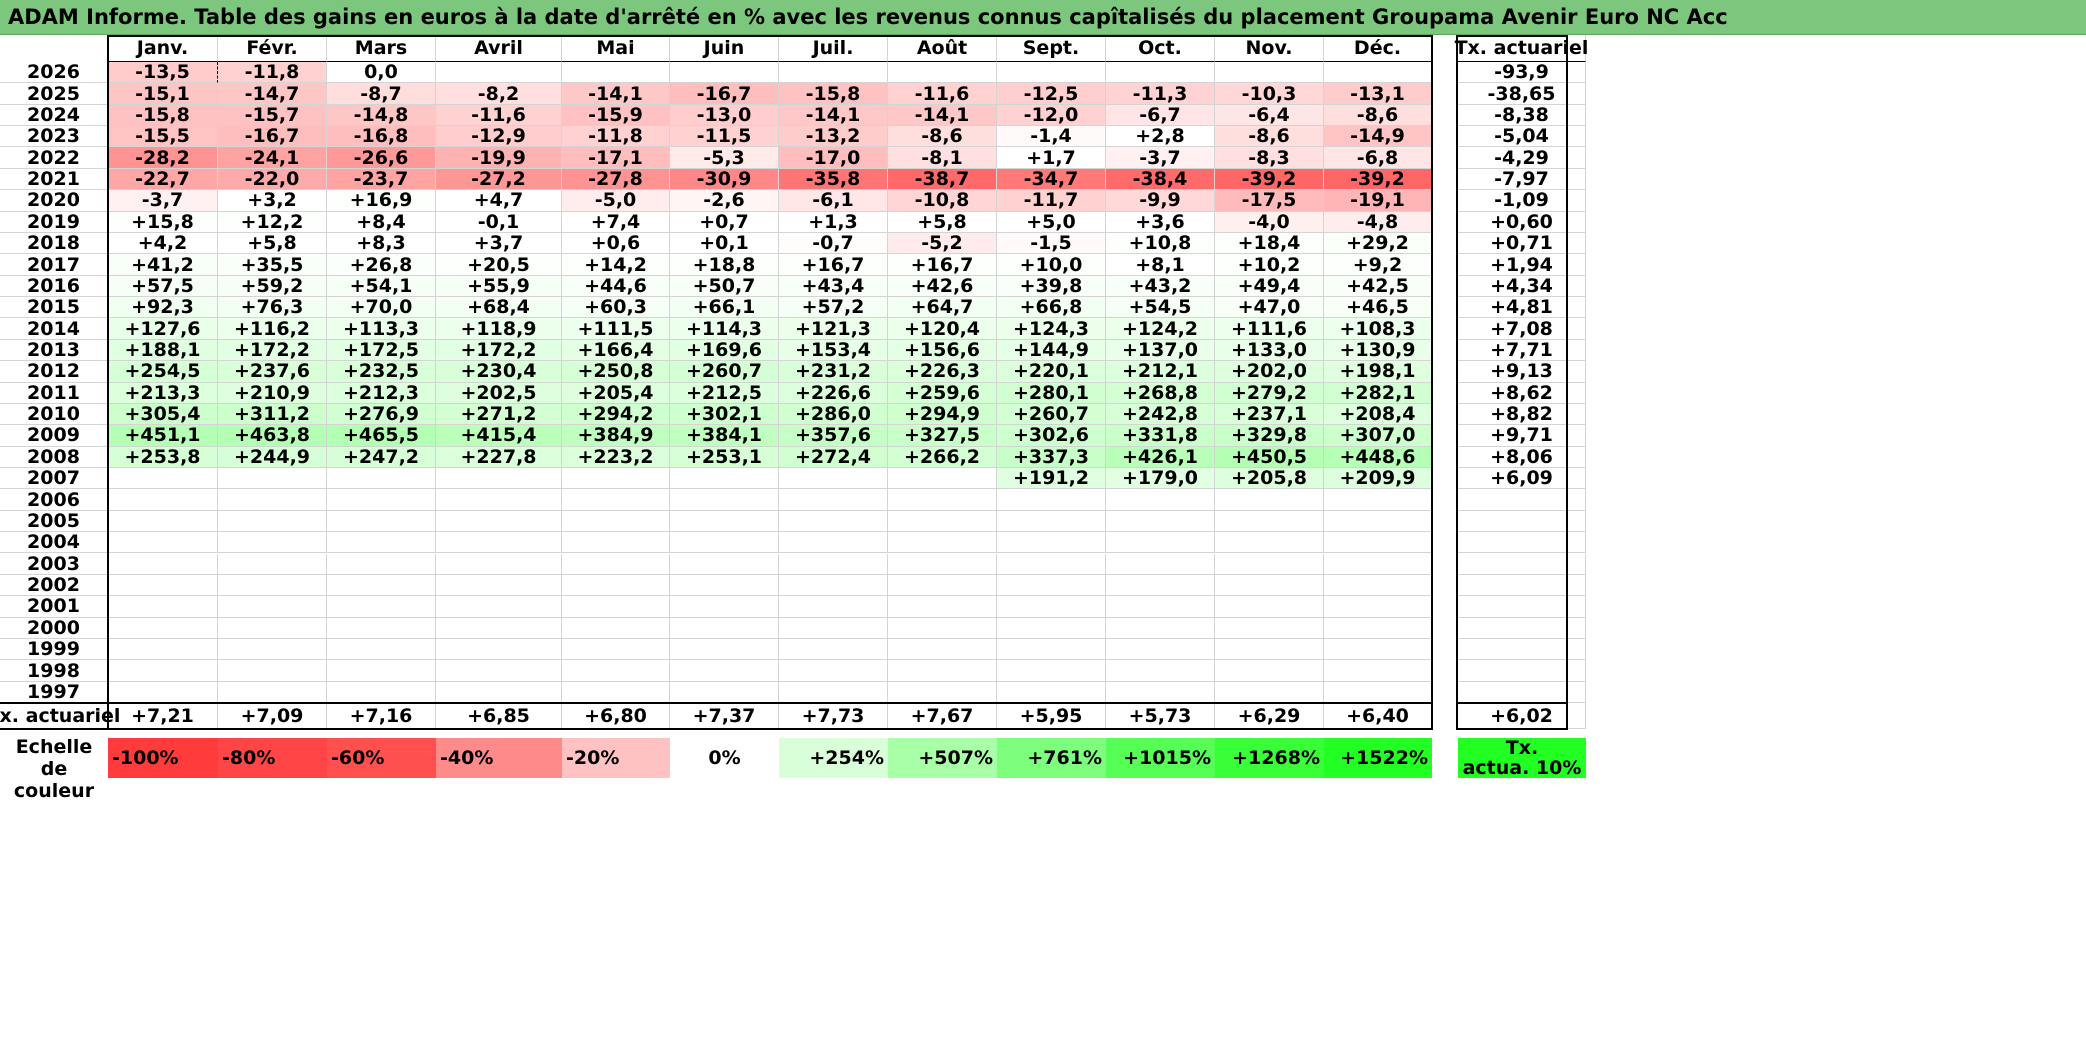  I want to click on year-label: 2024, so click(54, 115).